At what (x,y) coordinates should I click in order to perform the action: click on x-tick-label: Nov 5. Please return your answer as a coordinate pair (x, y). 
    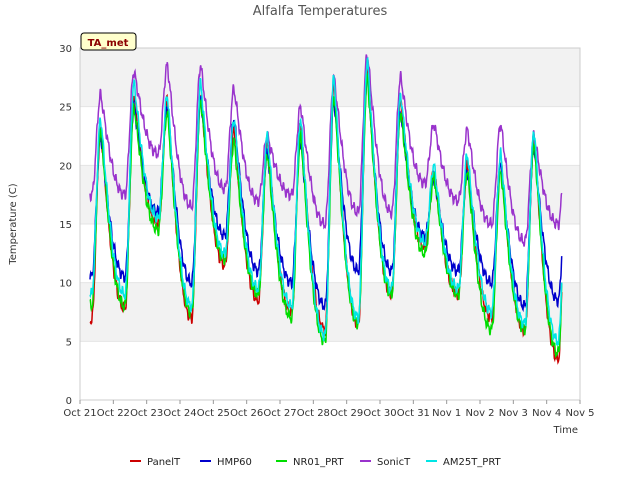
    Looking at the image, I should click on (579, 413).